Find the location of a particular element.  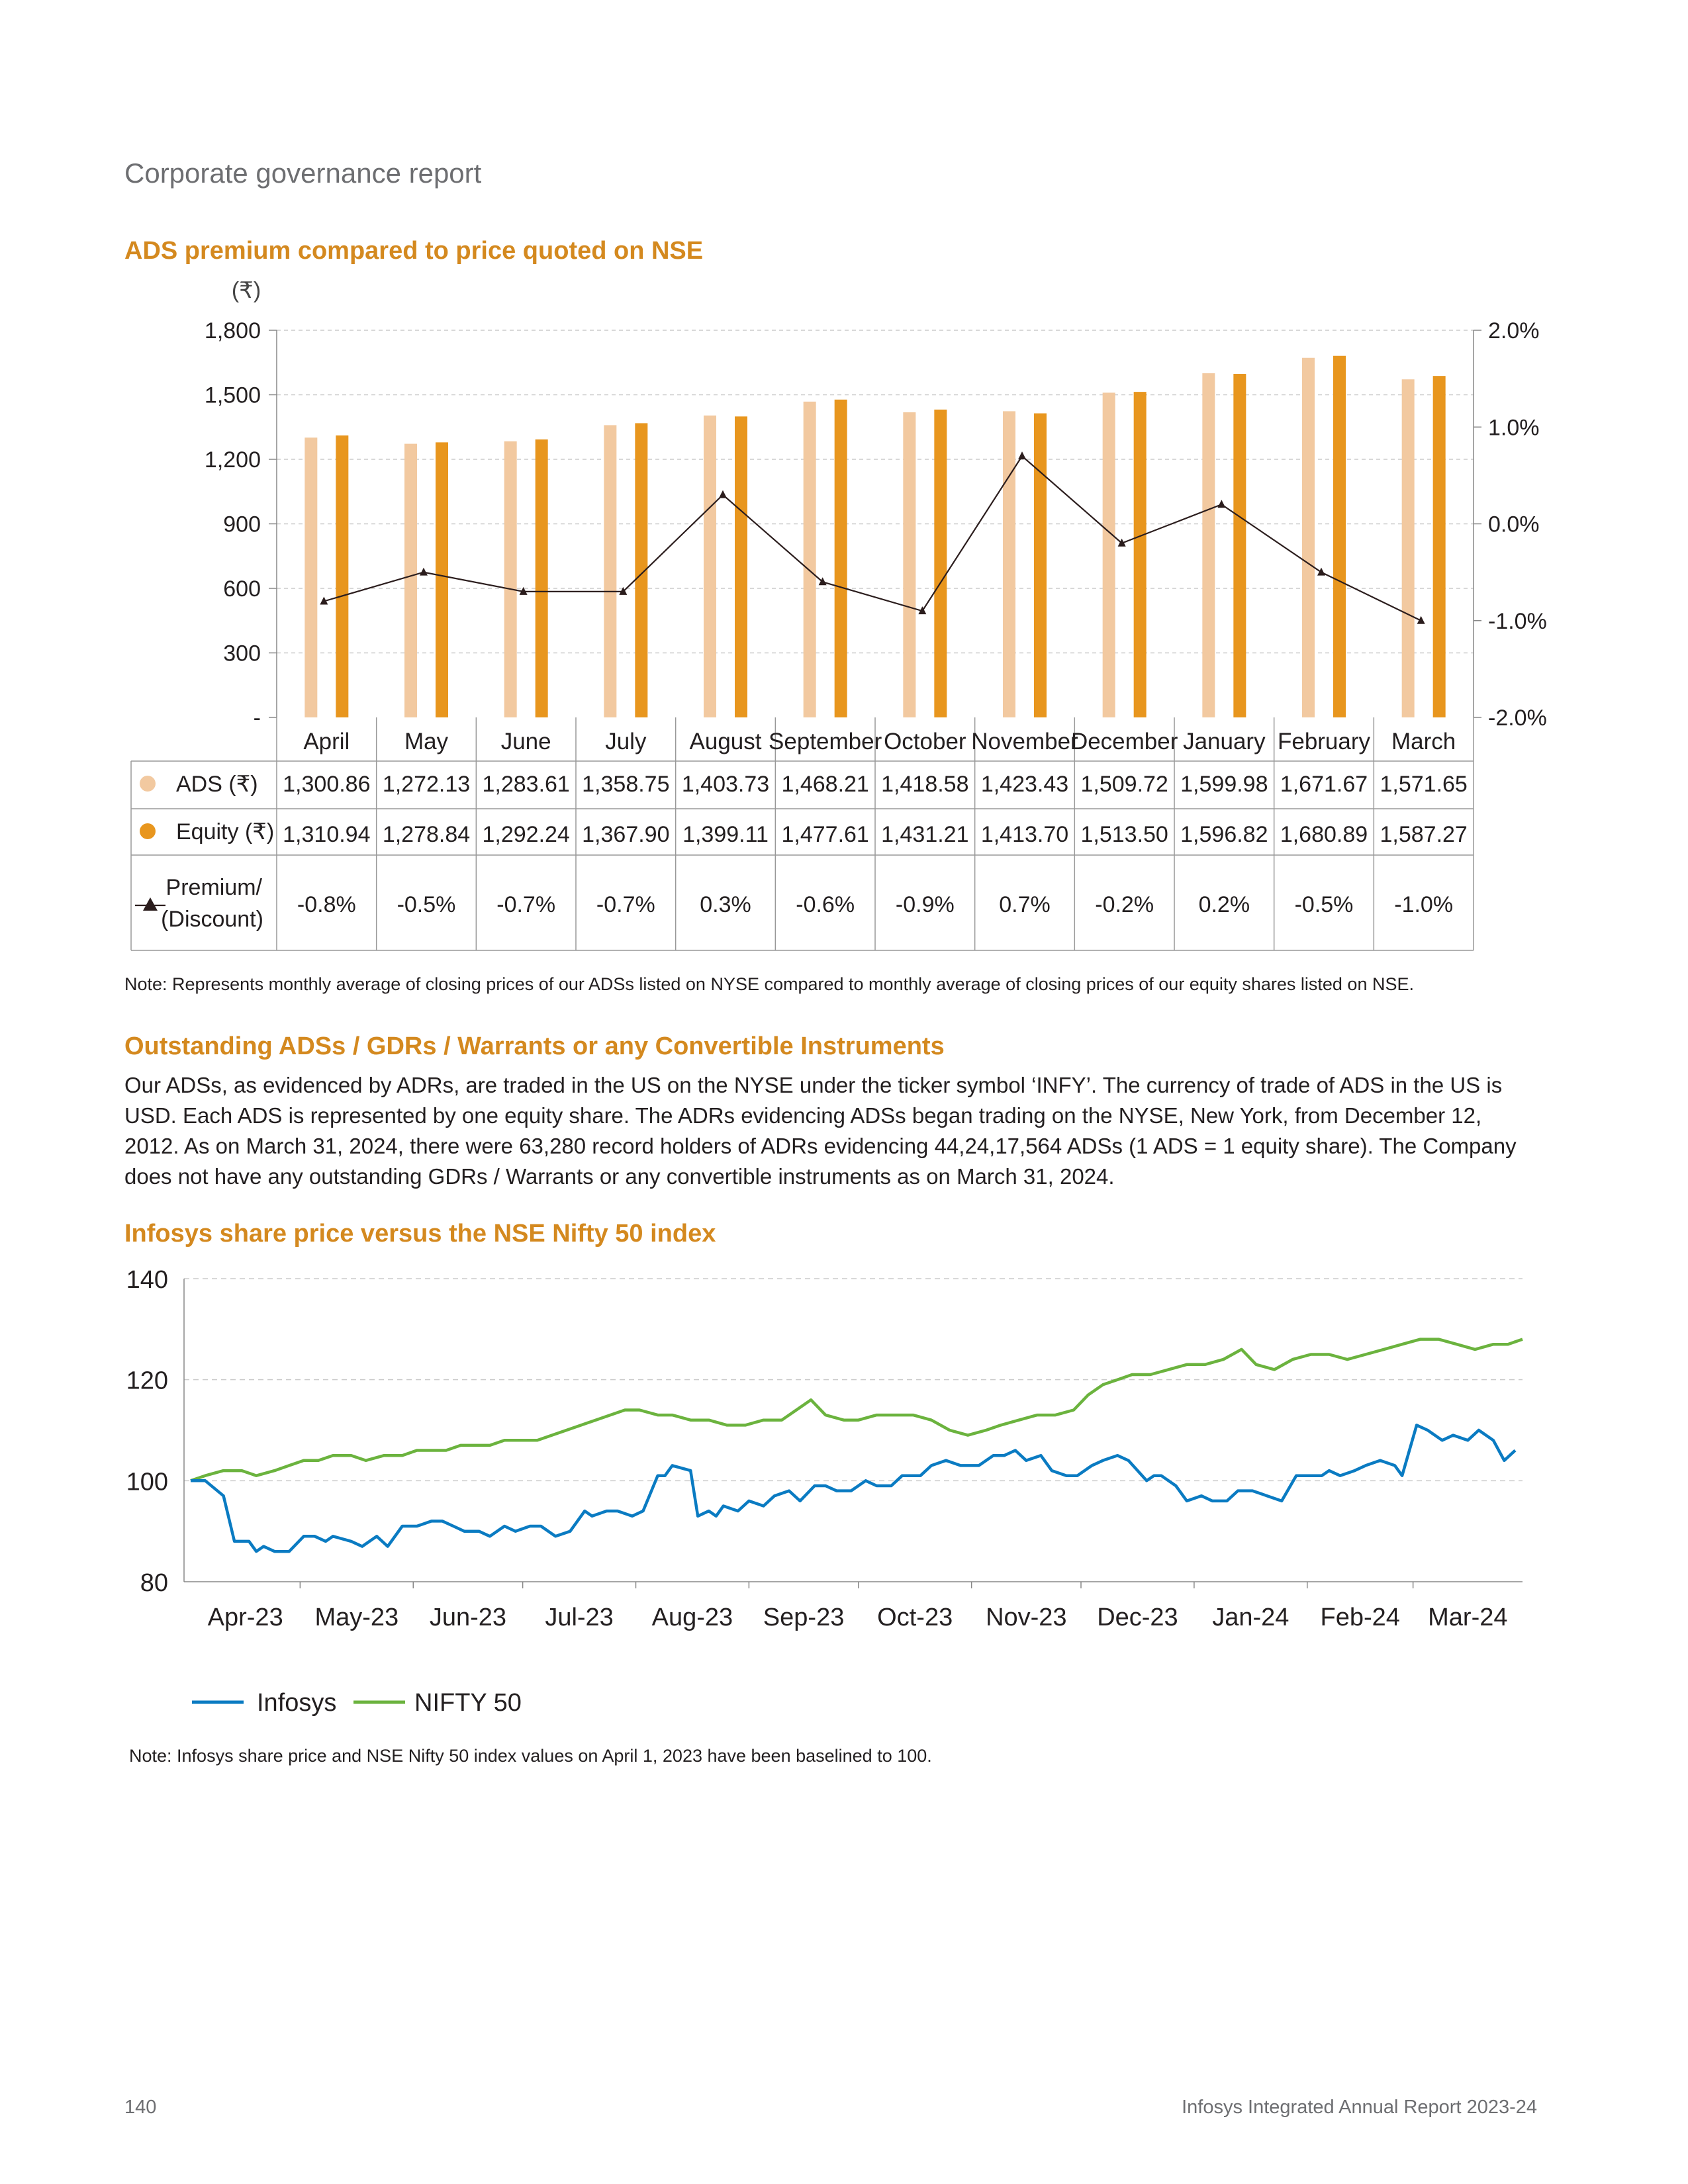

equity-row-label: Equity (₹) is located at coordinates (225, 832).